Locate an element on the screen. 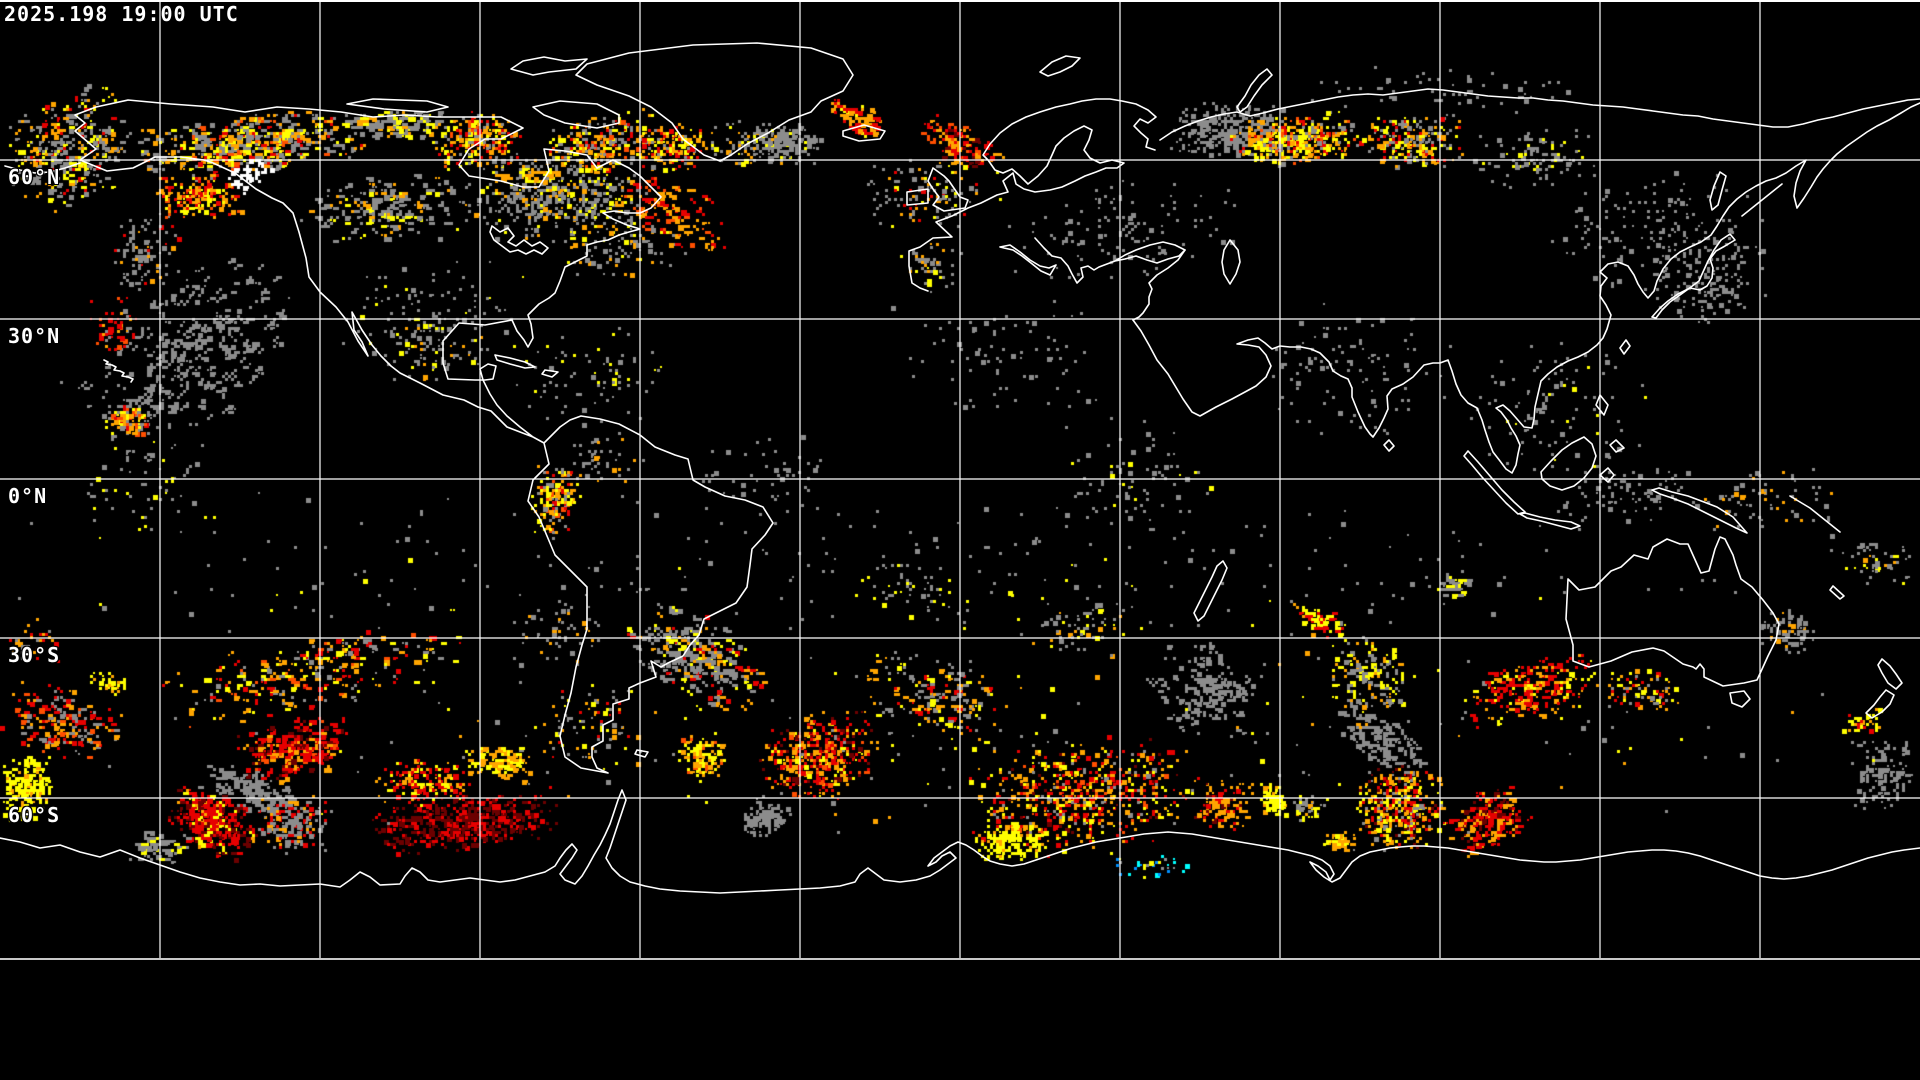  lat-label: 0°N is located at coordinates (28, 496).